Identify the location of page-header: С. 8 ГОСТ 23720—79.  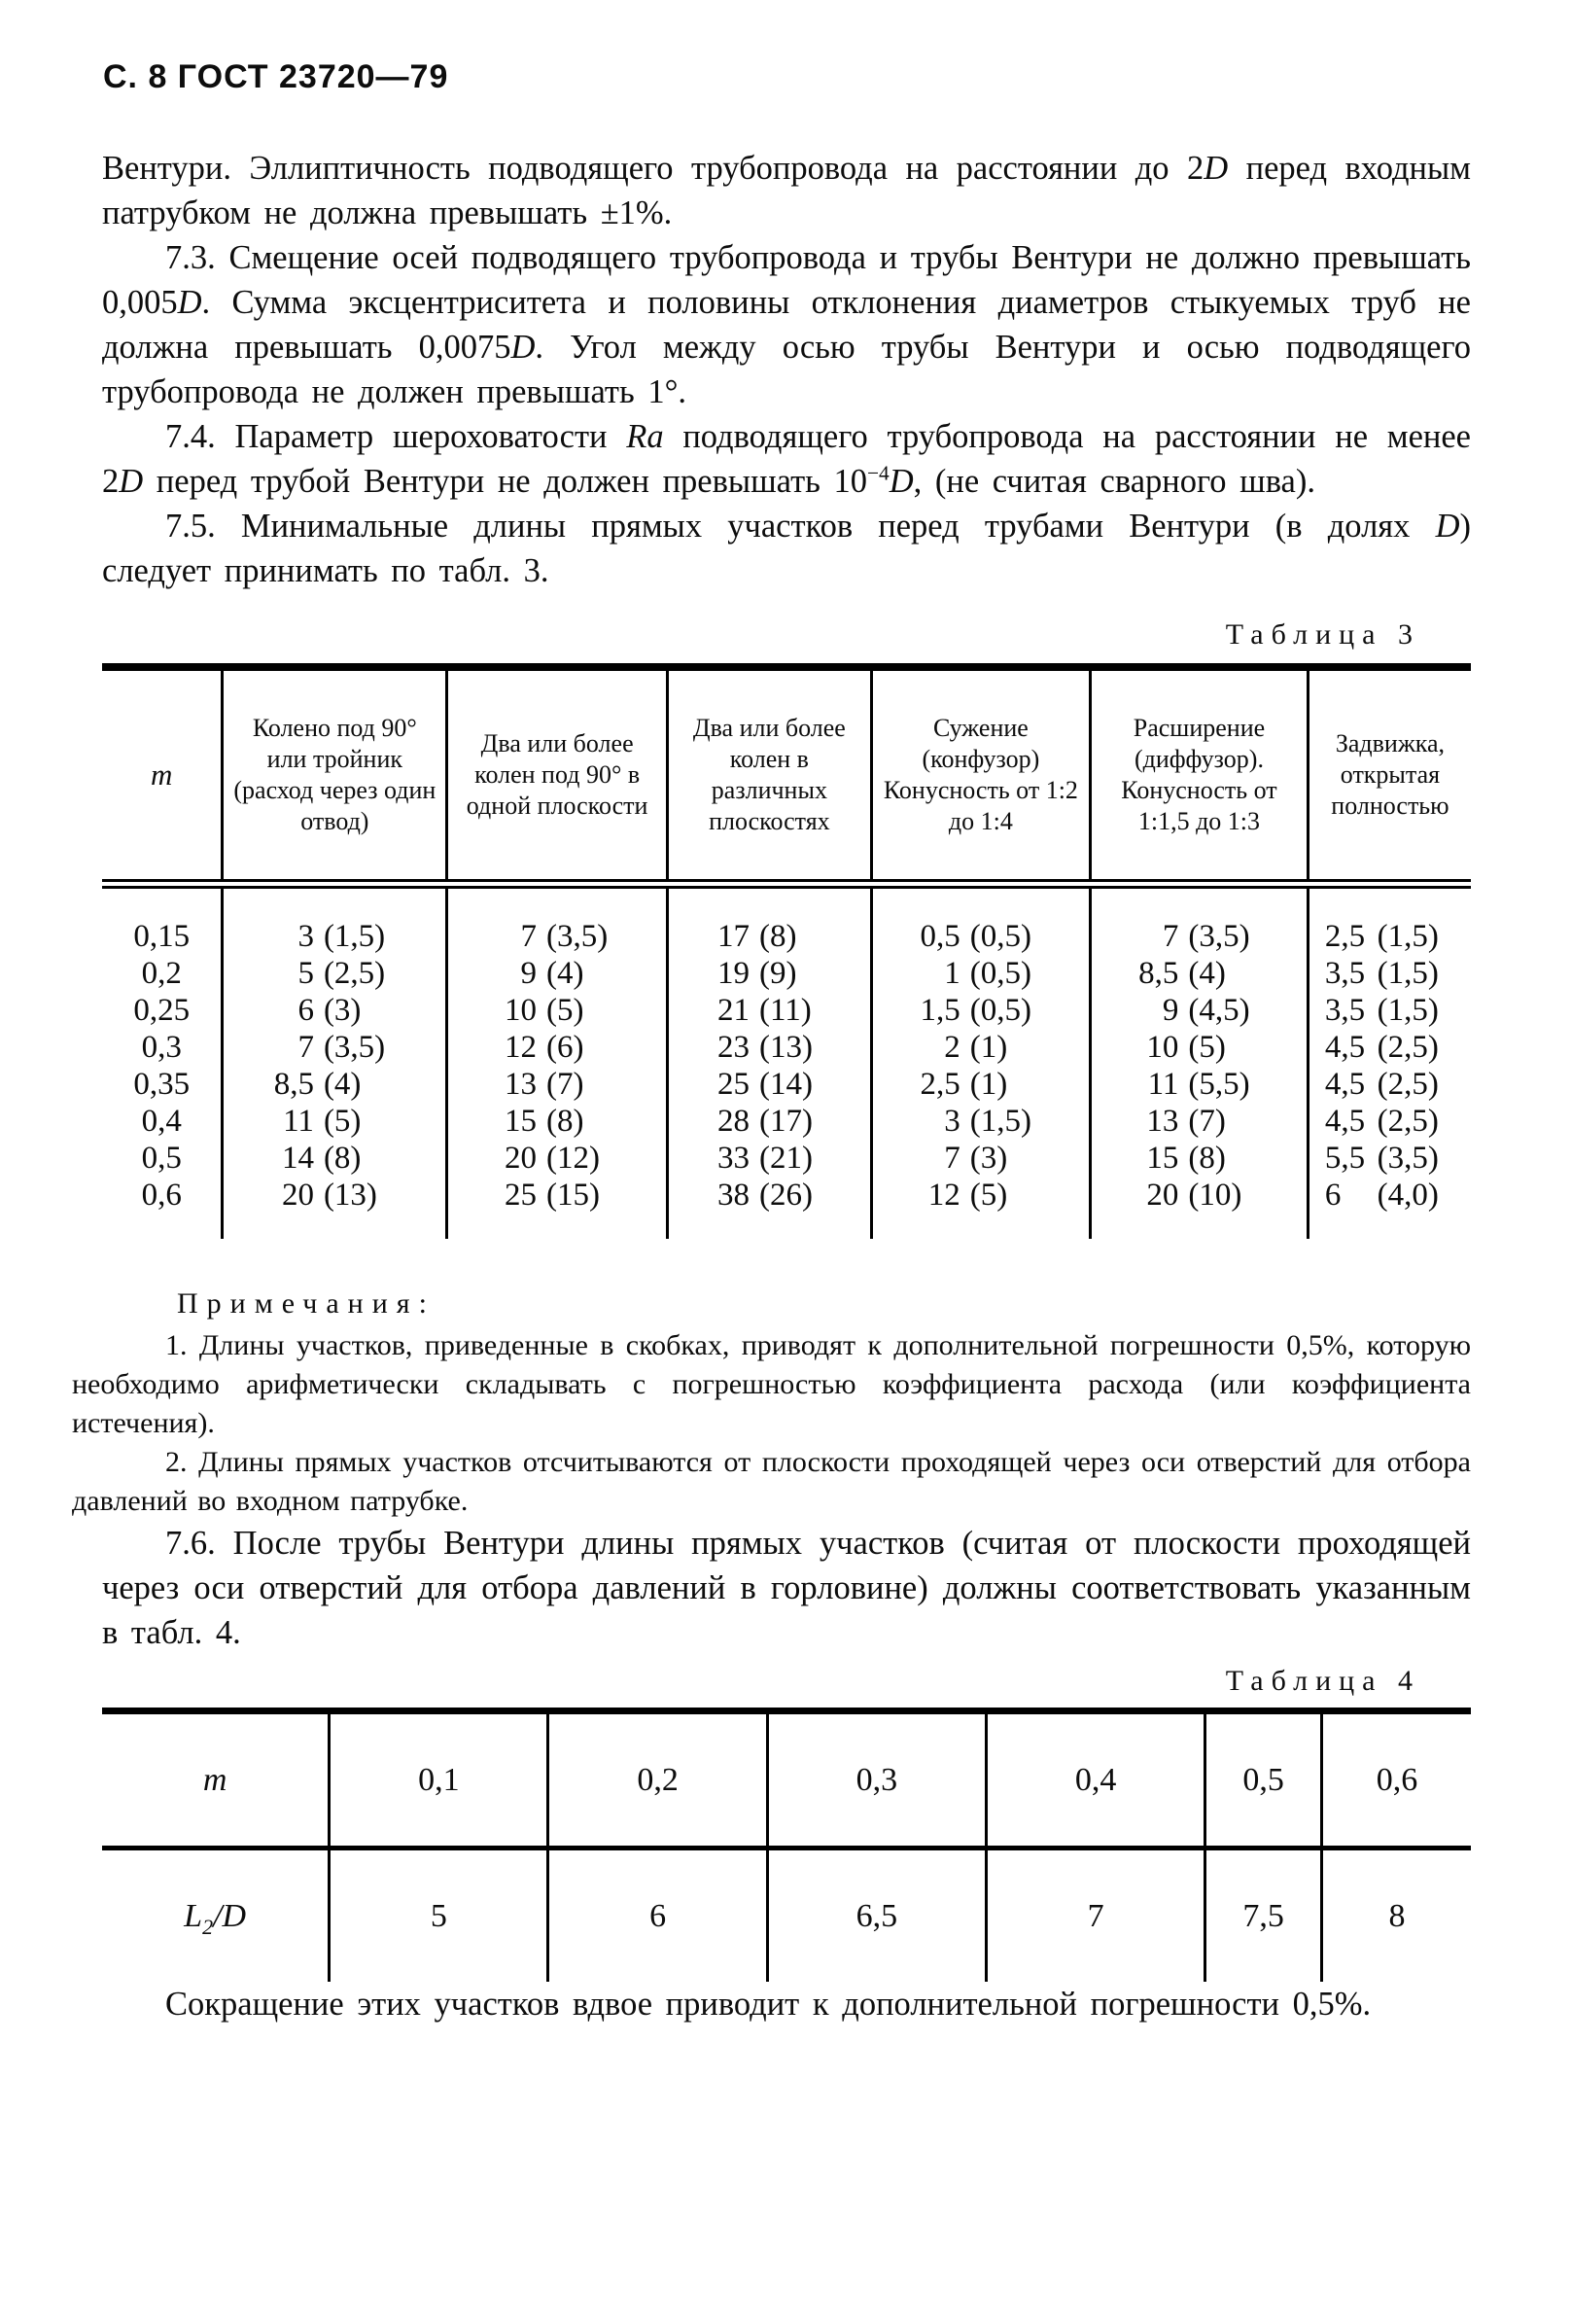
(276, 76).